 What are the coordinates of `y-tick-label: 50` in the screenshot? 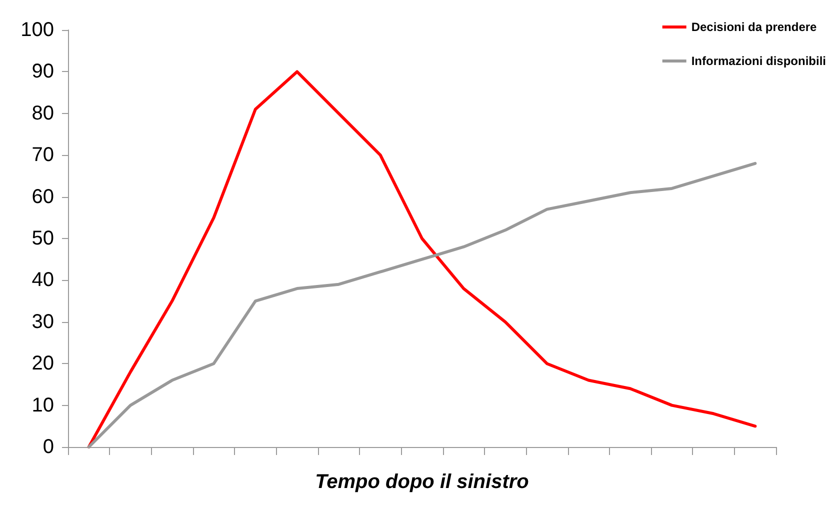 It's located at (43, 239).